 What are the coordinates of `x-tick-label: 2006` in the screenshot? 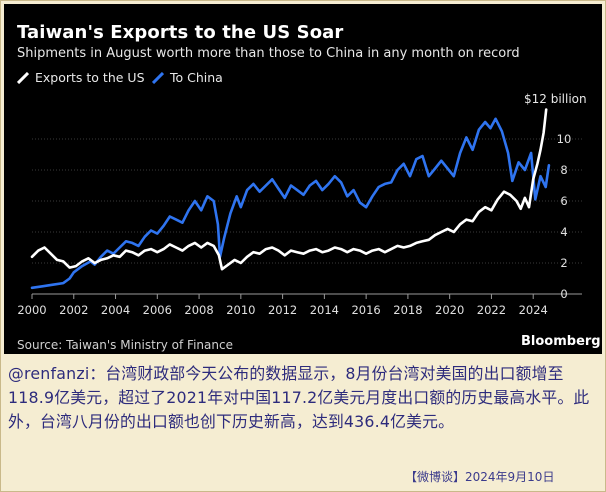 It's located at (157, 310).